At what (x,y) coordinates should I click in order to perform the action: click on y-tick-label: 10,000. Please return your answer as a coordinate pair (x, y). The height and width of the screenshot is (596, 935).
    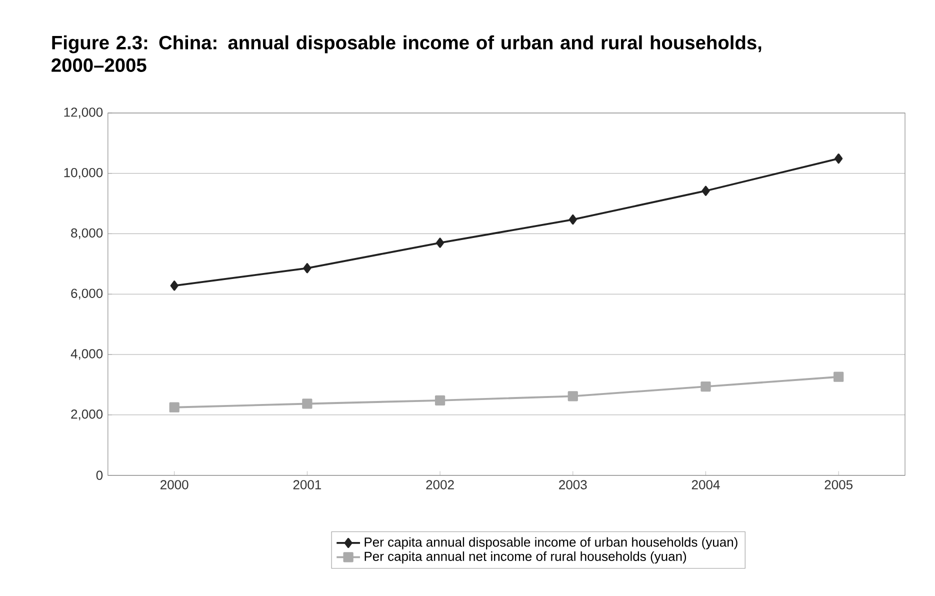
    Looking at the image, I should click on (83, 173).